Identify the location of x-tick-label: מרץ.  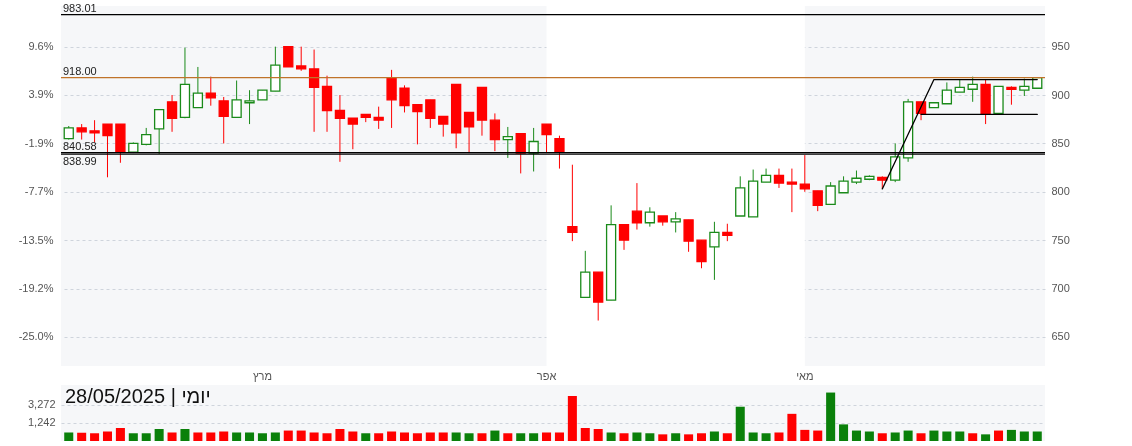
(262, 375).